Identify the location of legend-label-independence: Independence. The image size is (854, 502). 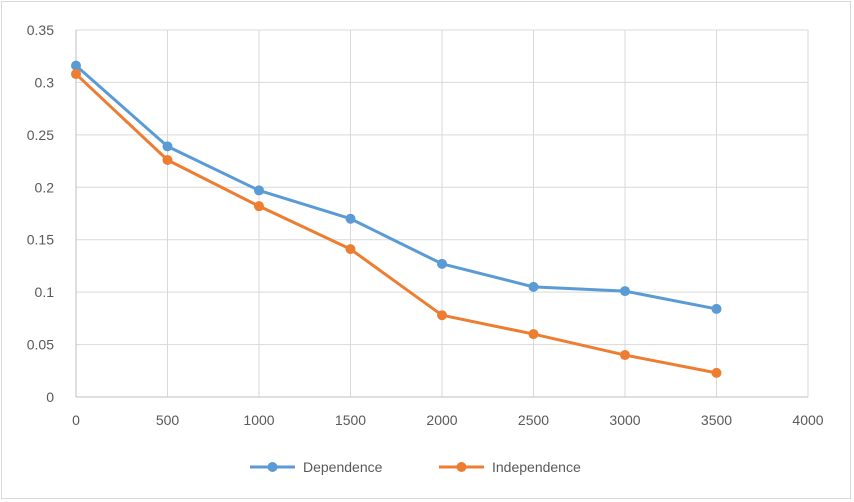
(536, 467).